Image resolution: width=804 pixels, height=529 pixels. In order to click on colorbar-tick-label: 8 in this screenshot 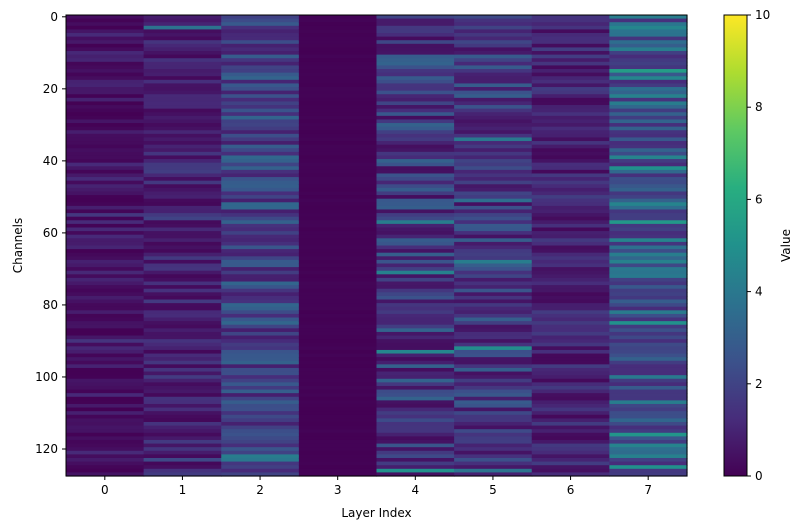, I will do `click(759, 107)`.